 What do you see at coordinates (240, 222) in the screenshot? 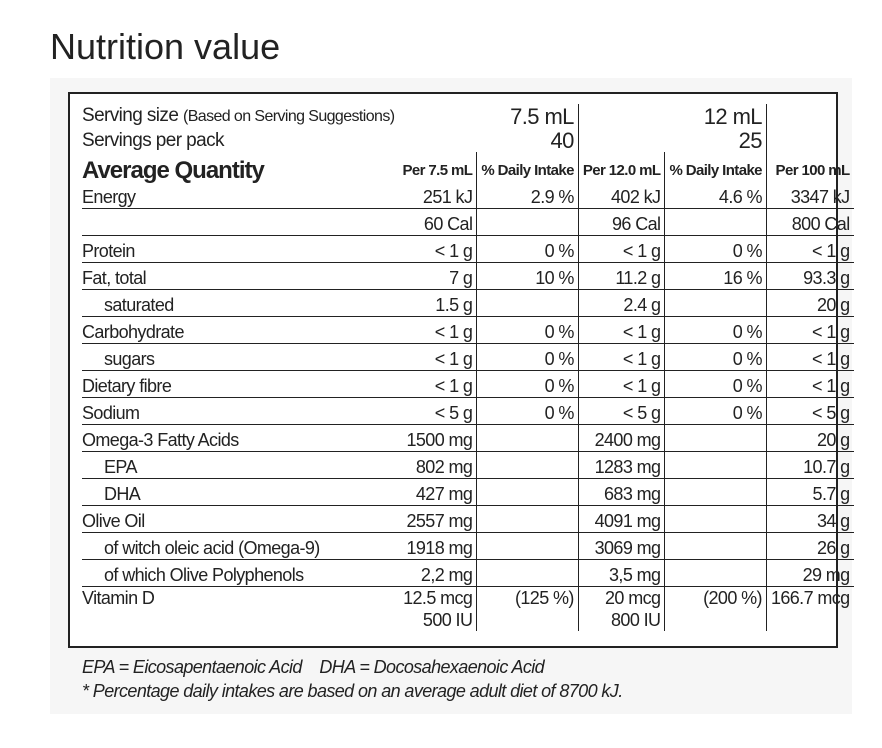
I see `nutrient-name` at bounding box center [240, 222].